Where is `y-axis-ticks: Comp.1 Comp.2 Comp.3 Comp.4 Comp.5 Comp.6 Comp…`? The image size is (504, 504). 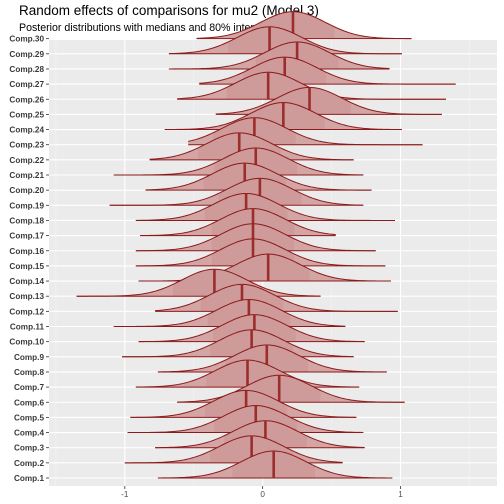 y-axis-ticks: Comp.1 Comp.2 Comp.3 Comp.4 Comp.5 Comp.6 Comp… is located at coordinates (29, 259).